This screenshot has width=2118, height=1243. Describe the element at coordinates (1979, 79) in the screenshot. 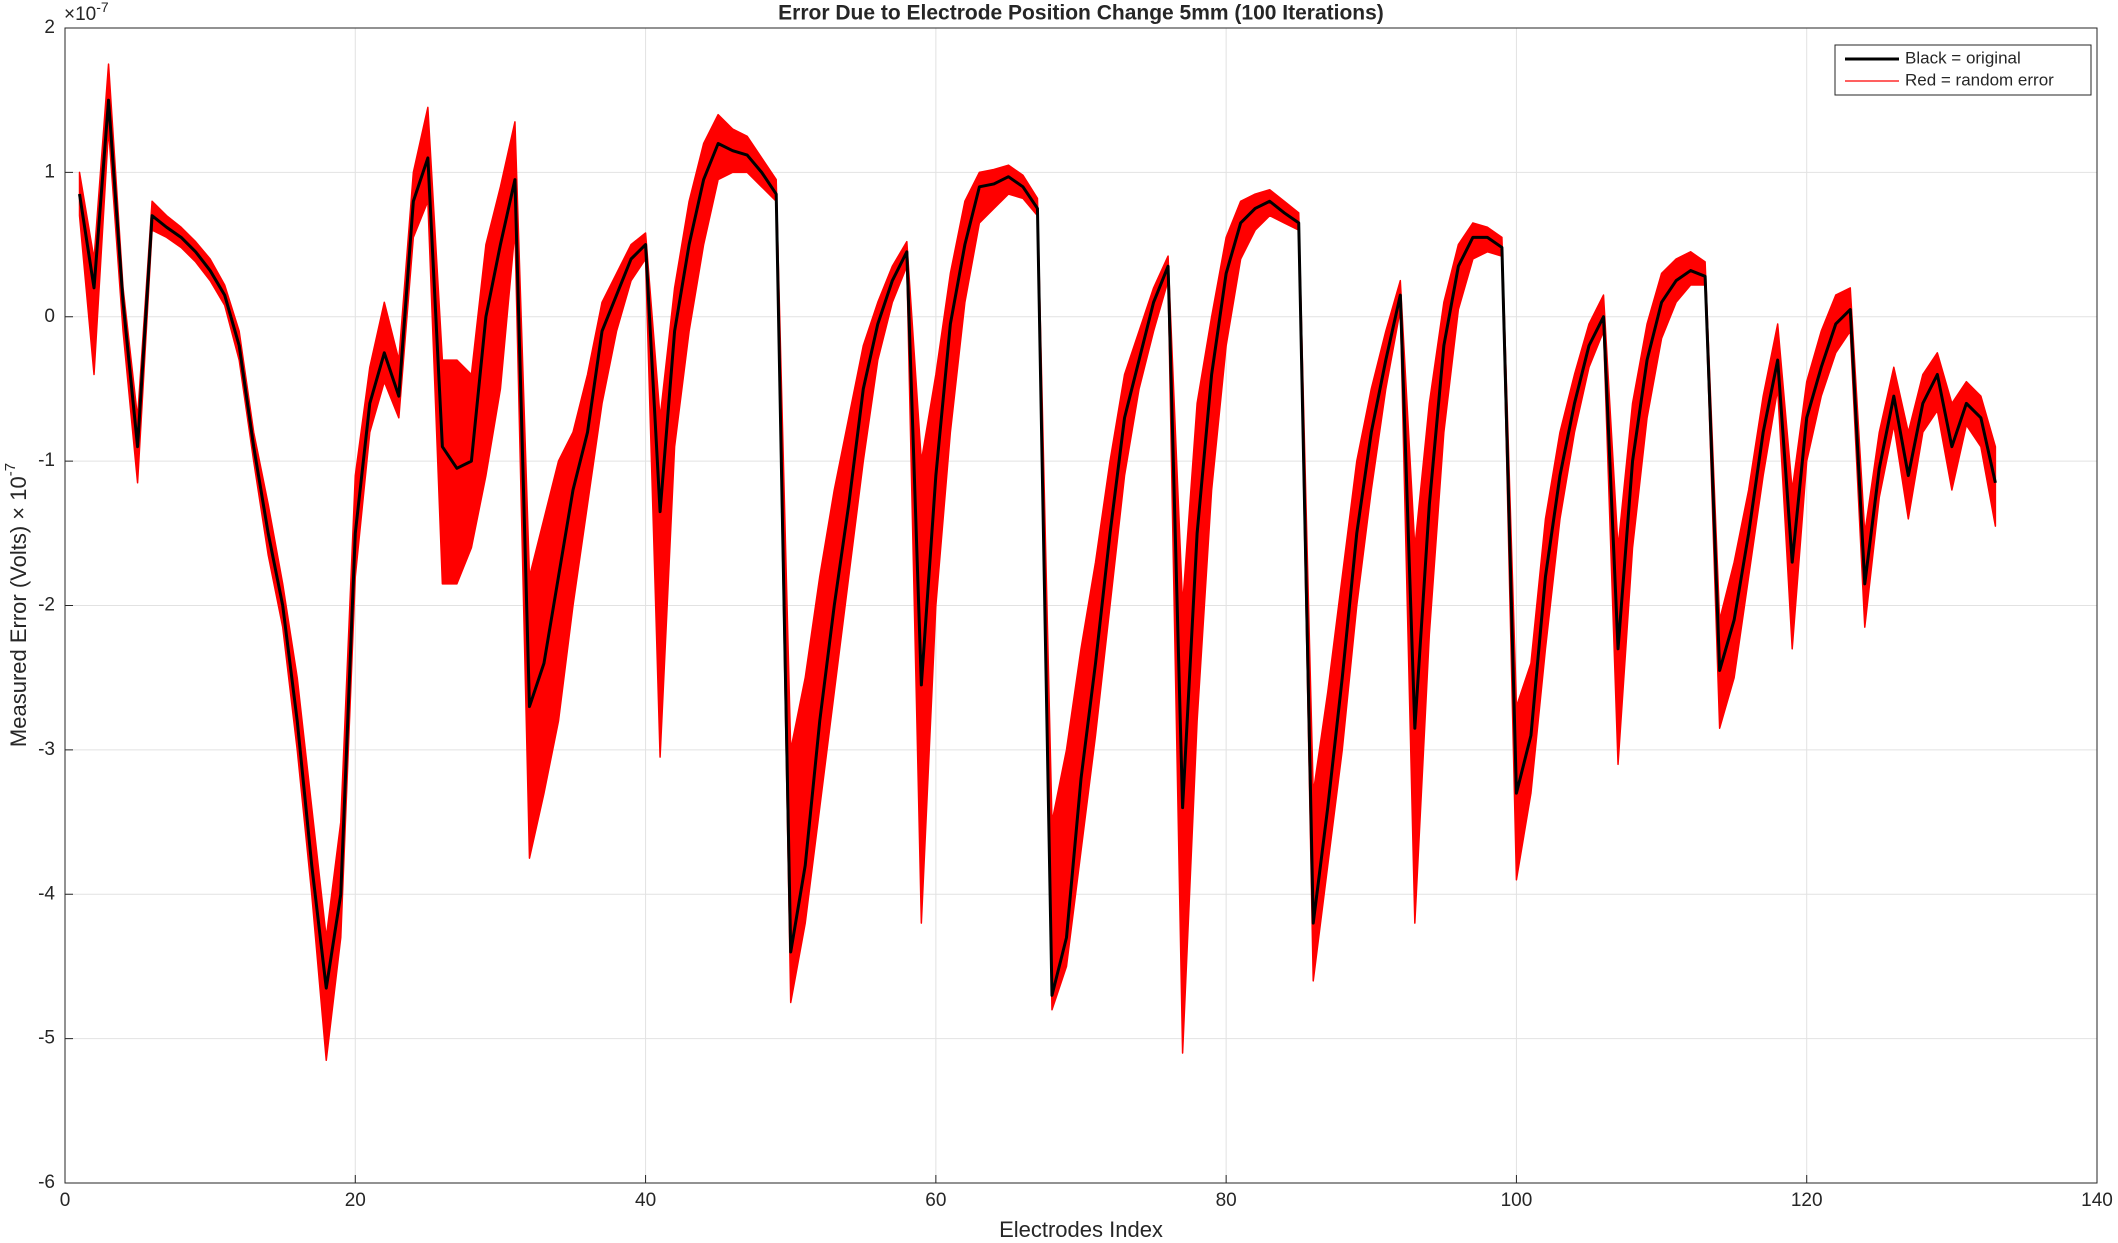

I see `legend-label: Red = random error` at that location.